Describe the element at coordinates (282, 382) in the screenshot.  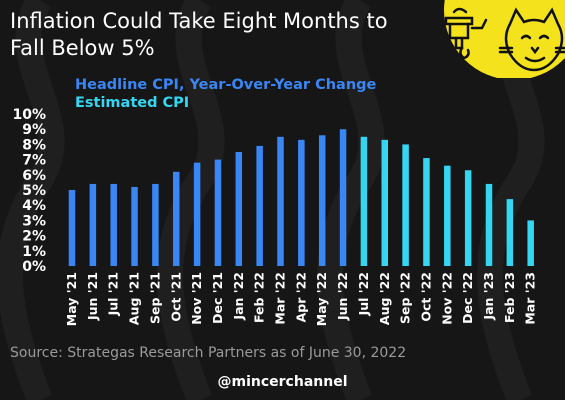
I see `channel-handle: @mincerchannel` at that location.